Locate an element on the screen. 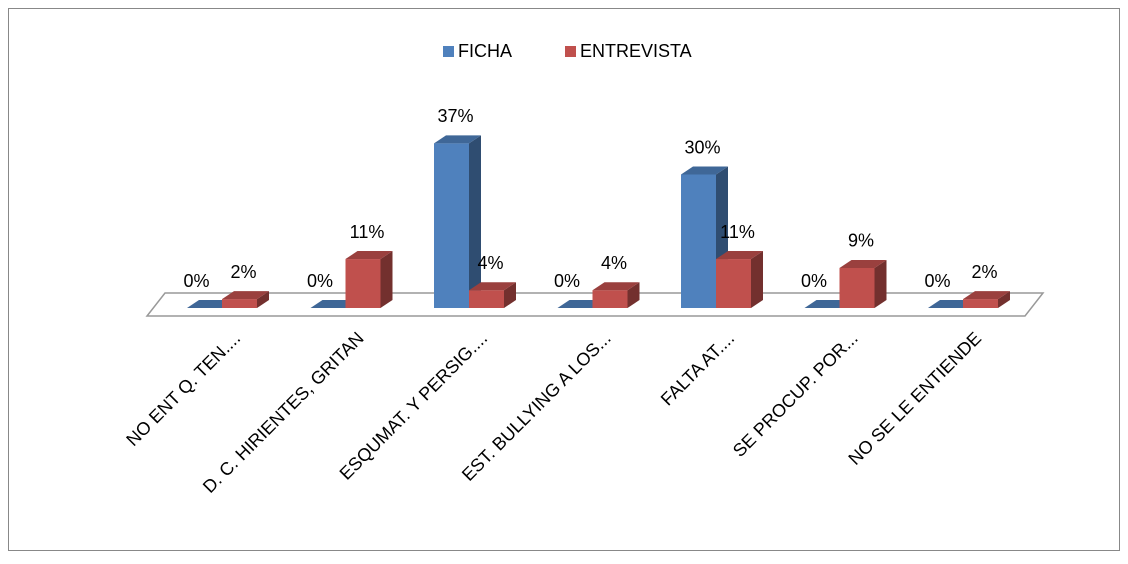  value-label: 9% is located at coordinates (861, 241).